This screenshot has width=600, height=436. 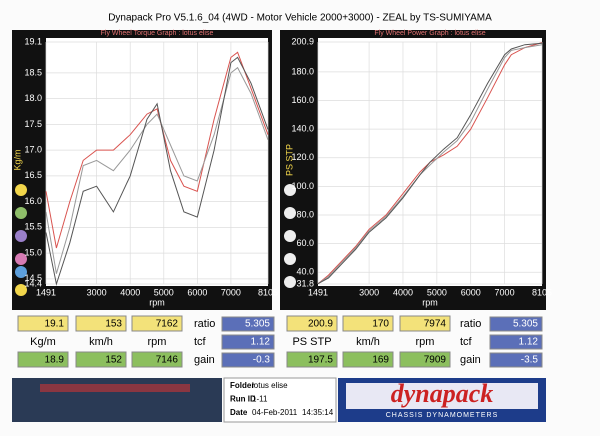 I want to click on max-value: 153, so click(x=113, y=324).